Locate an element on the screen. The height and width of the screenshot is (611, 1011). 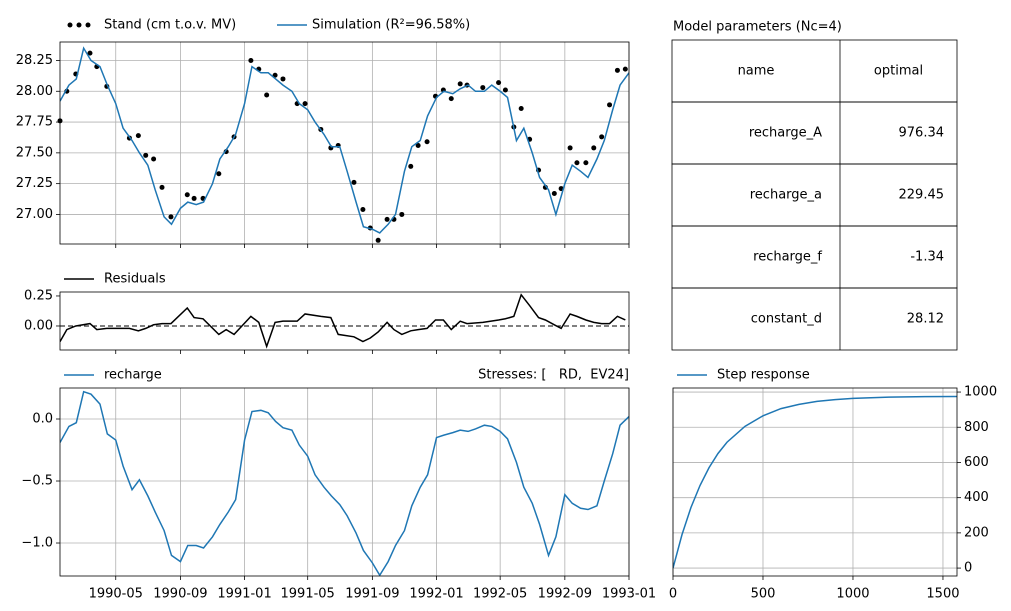
x-tick-label: 1992-09 is located at coordinates (565, 594).